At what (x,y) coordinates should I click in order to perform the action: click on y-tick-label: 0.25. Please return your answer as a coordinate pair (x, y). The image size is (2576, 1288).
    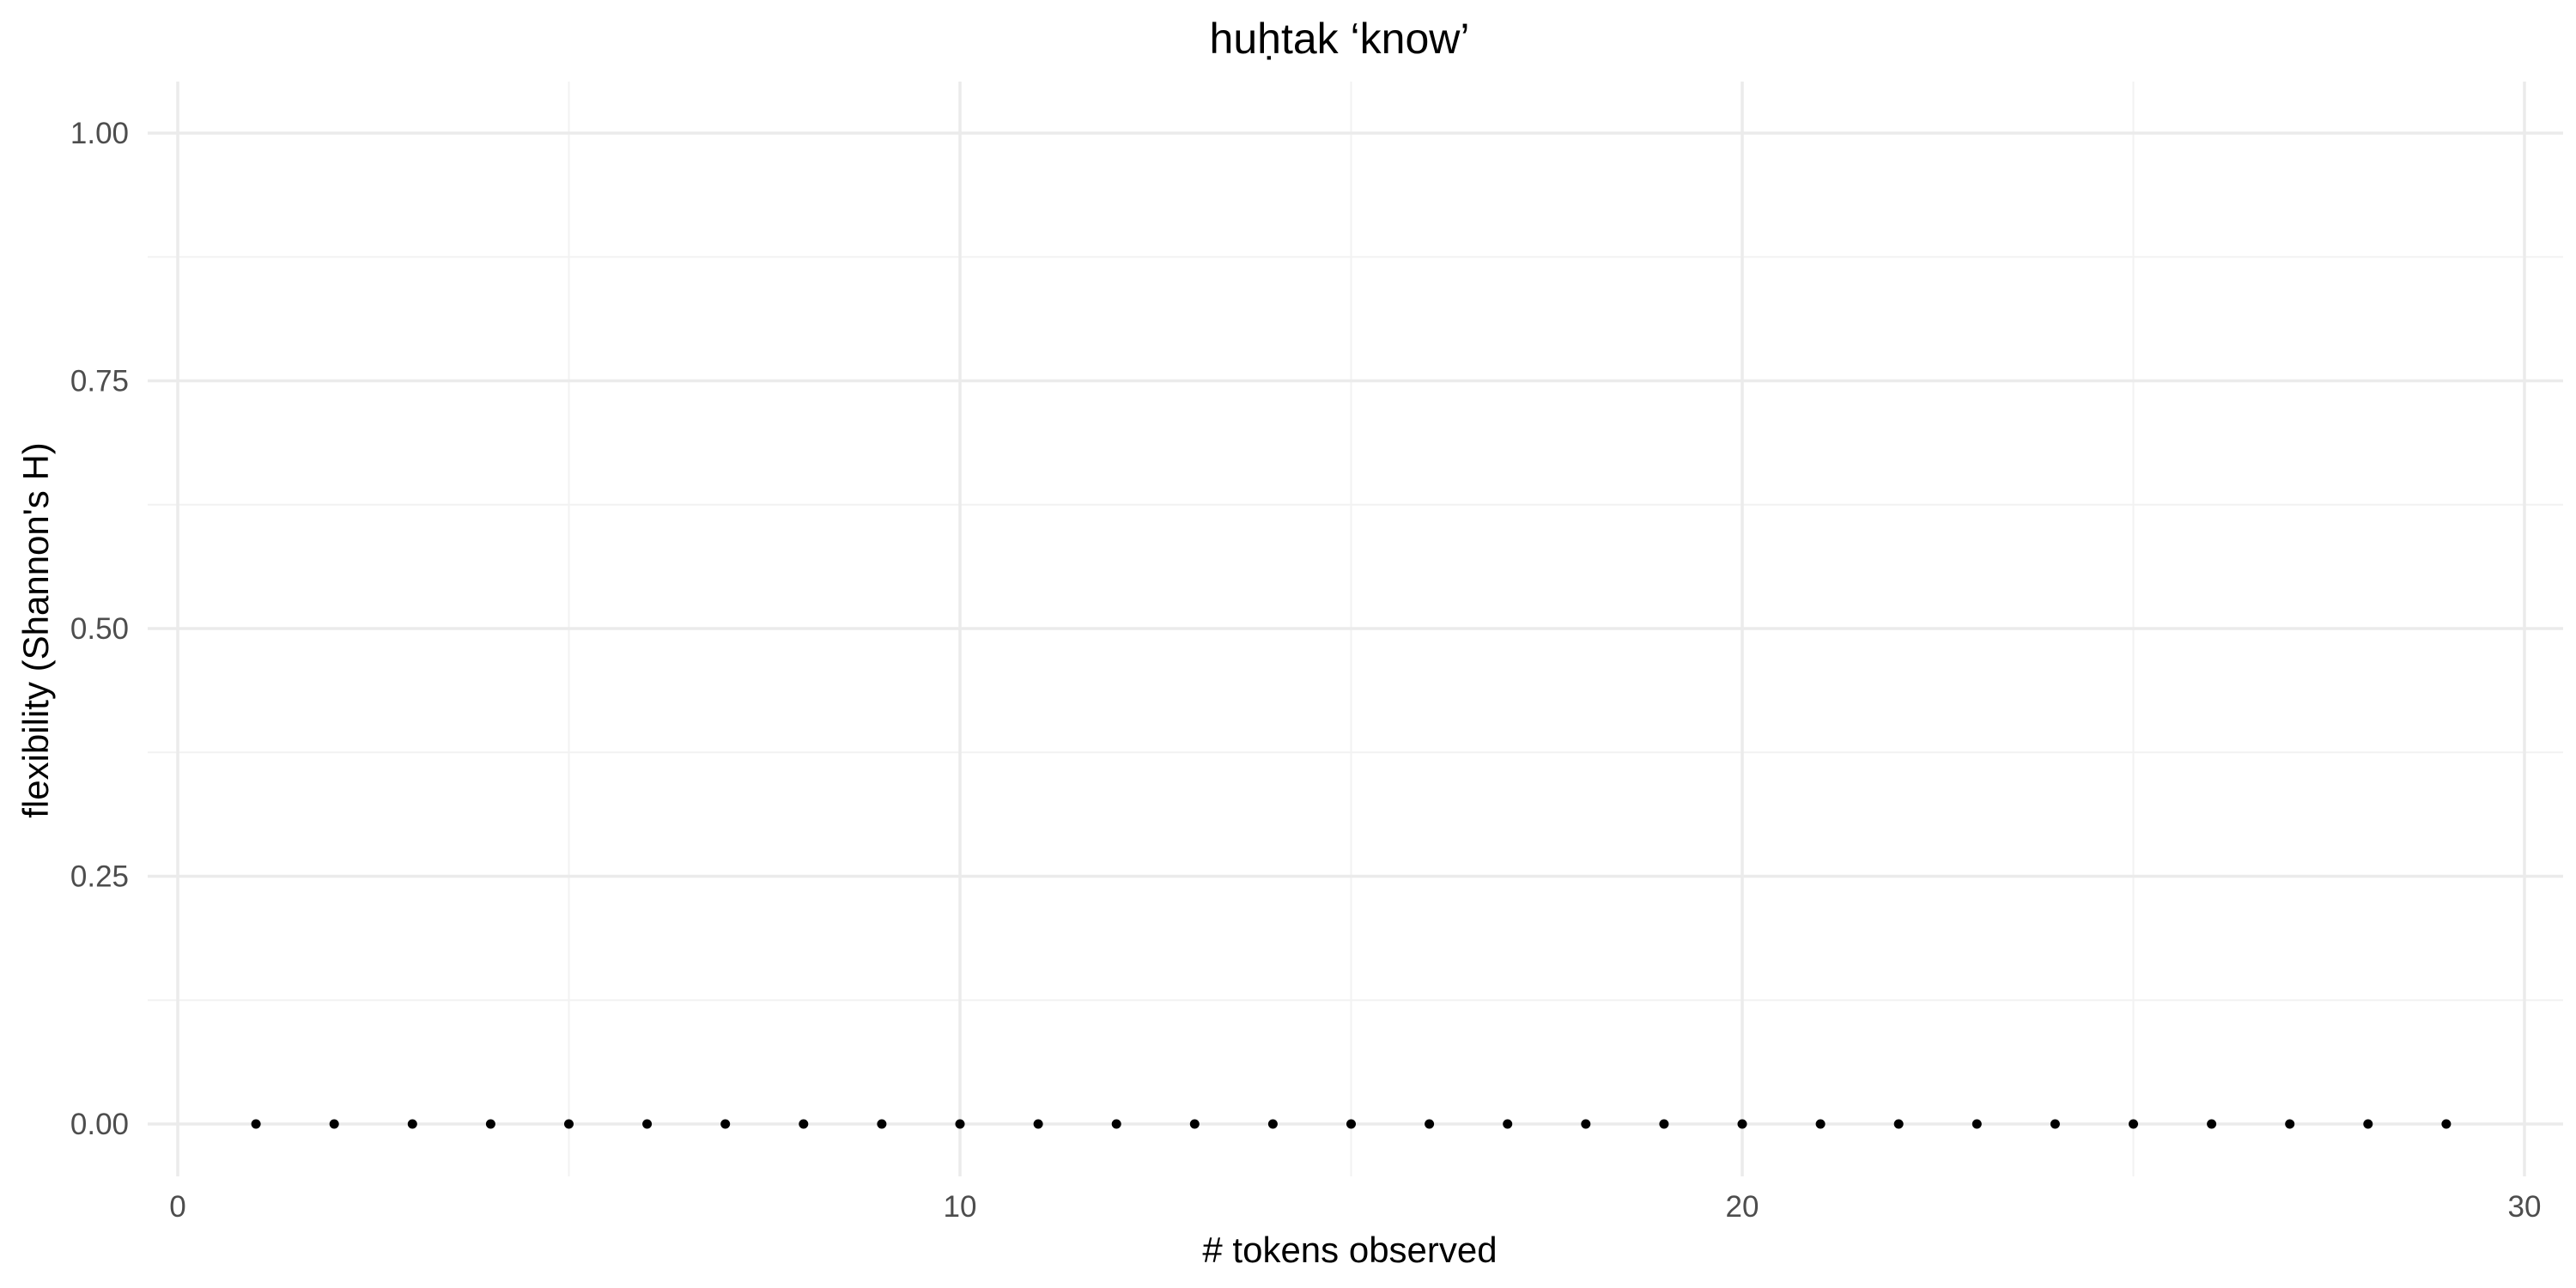
    Looking at the image, I should click on (99, 877).